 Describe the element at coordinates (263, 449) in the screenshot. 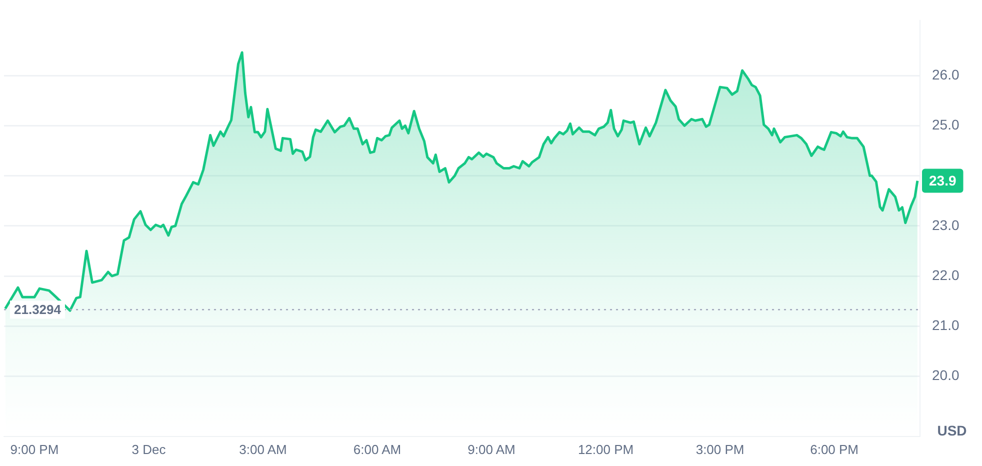

I see `x-tick-label: 3:00 AM` at that location.